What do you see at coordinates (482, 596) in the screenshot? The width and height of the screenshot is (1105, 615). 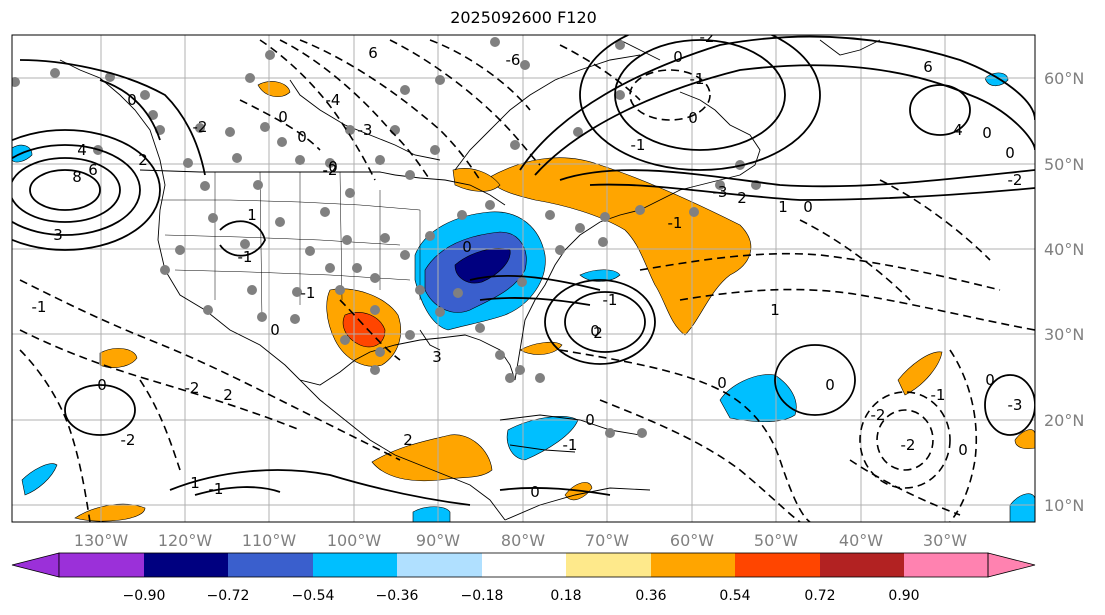 I see `colorbar-tick: −0.18` at bounding box center [482, 596].